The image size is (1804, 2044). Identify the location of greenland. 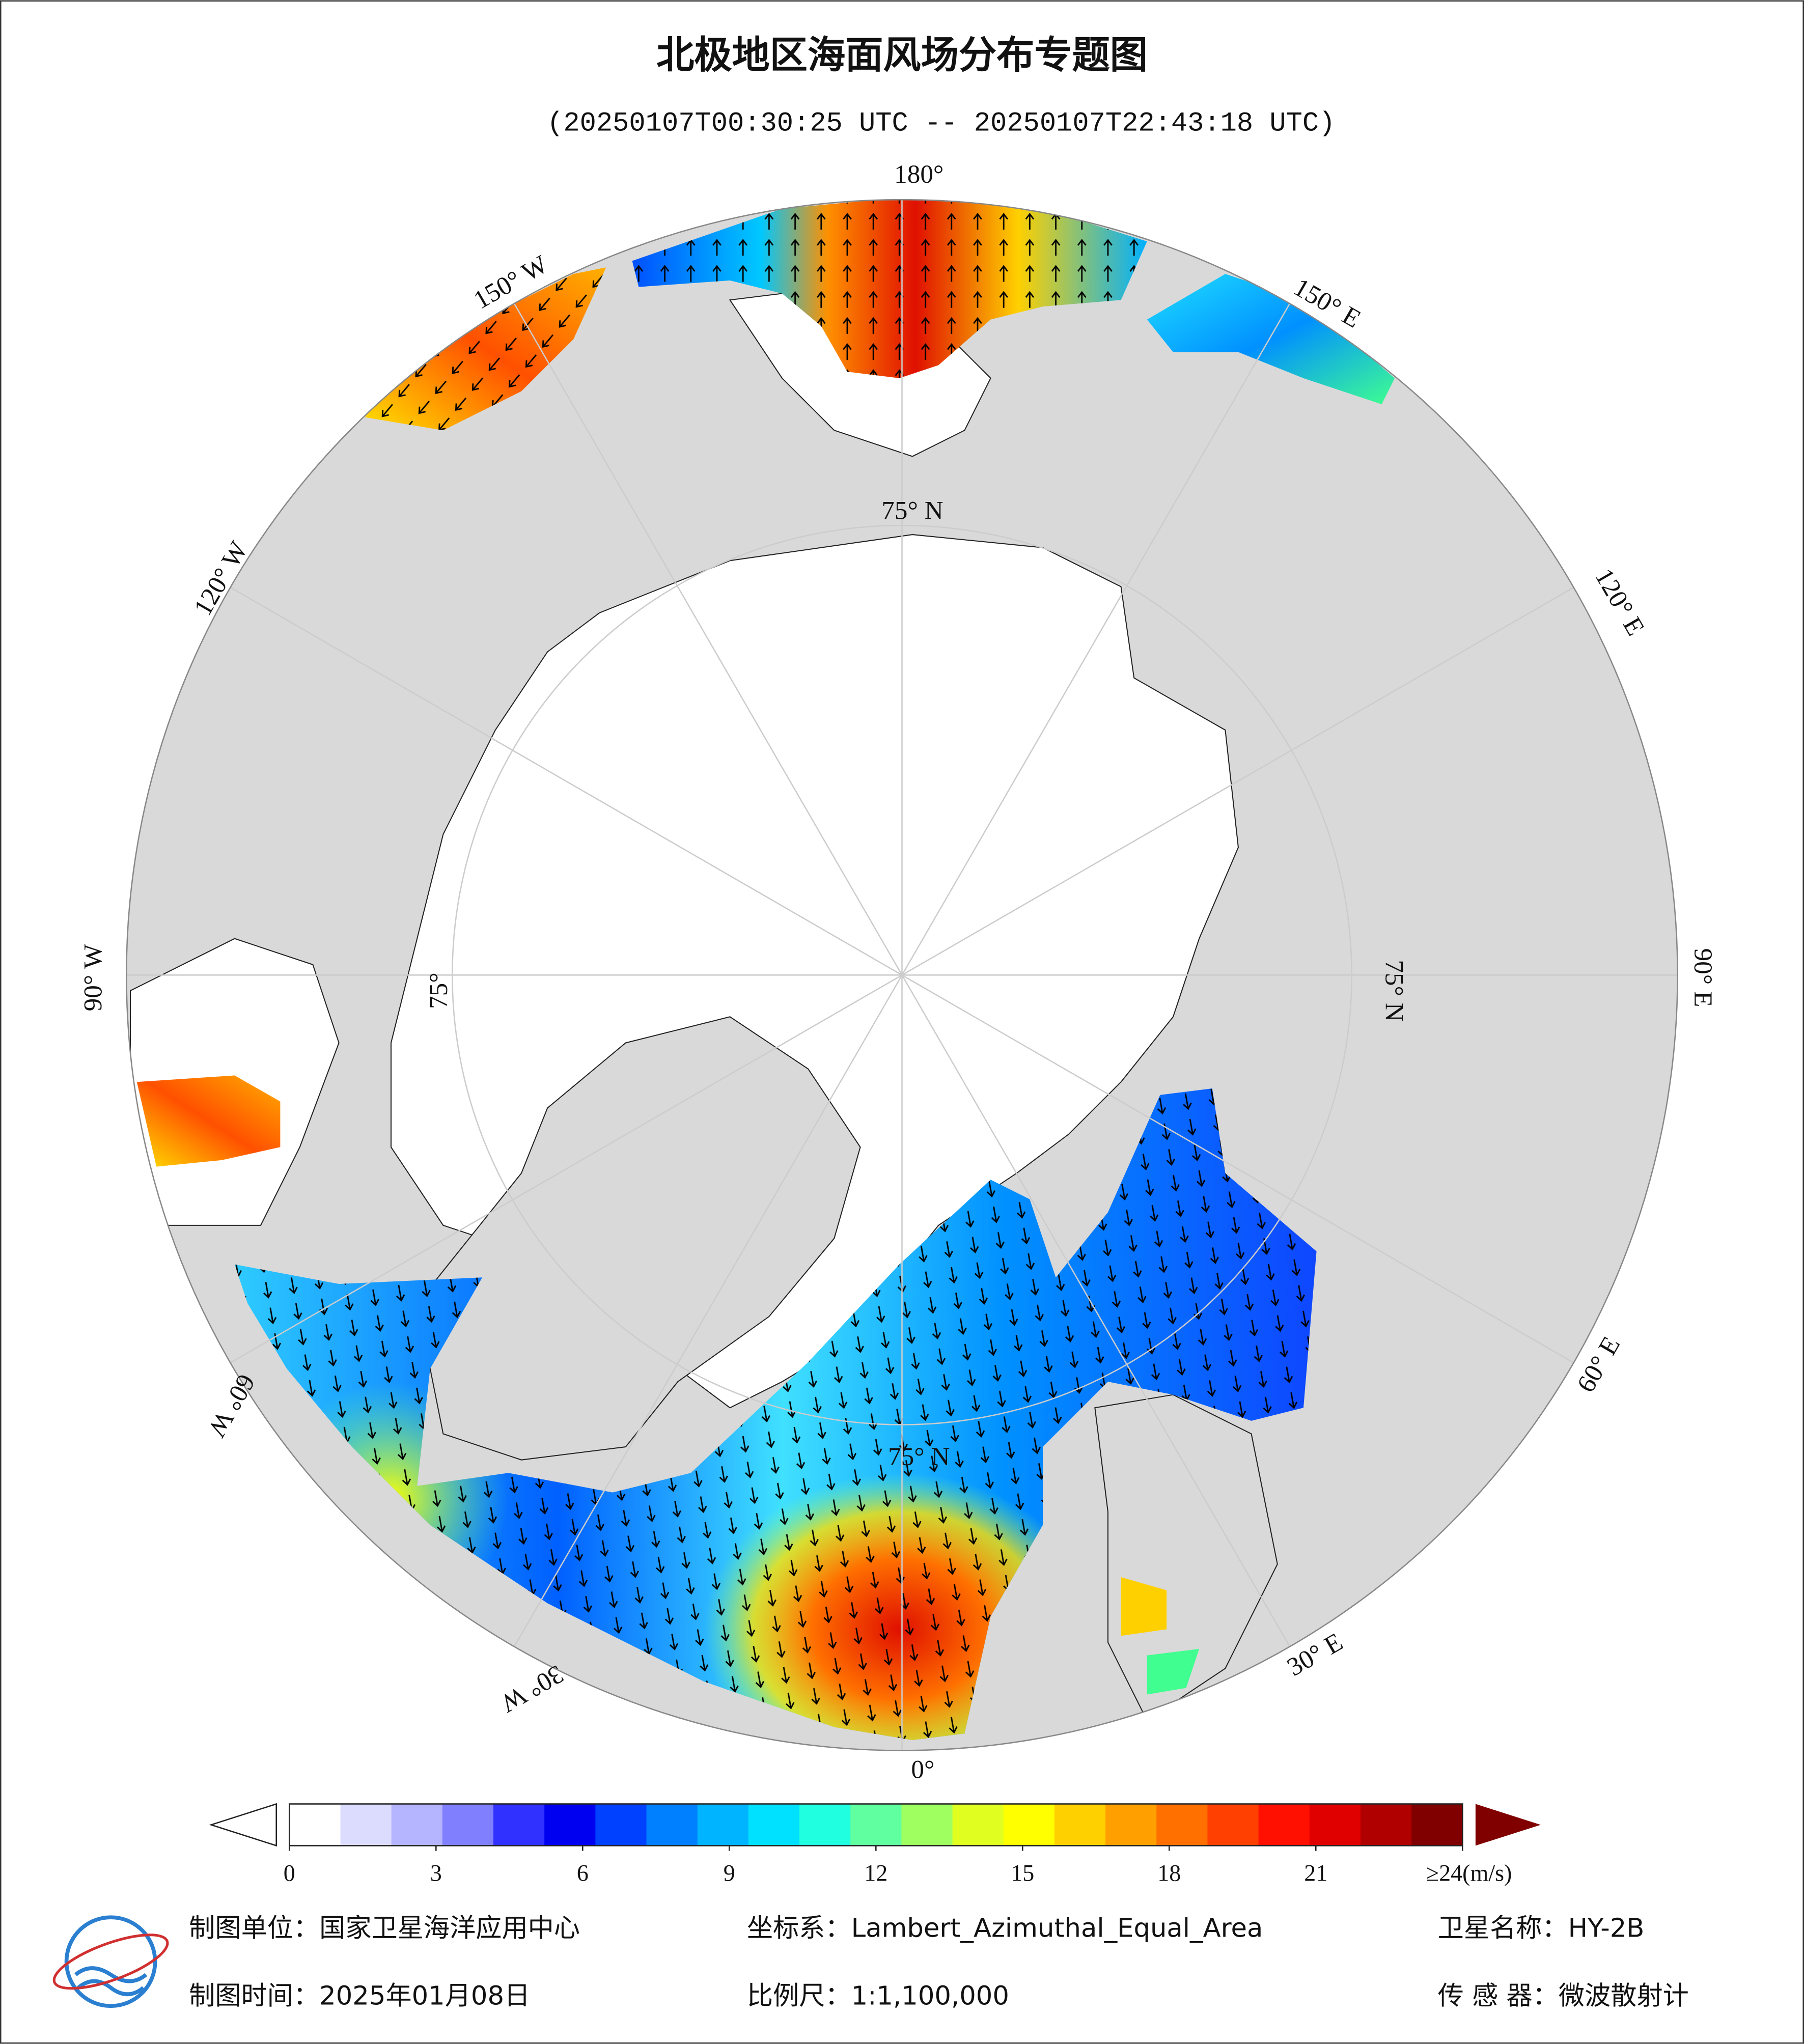
(639, 1238).